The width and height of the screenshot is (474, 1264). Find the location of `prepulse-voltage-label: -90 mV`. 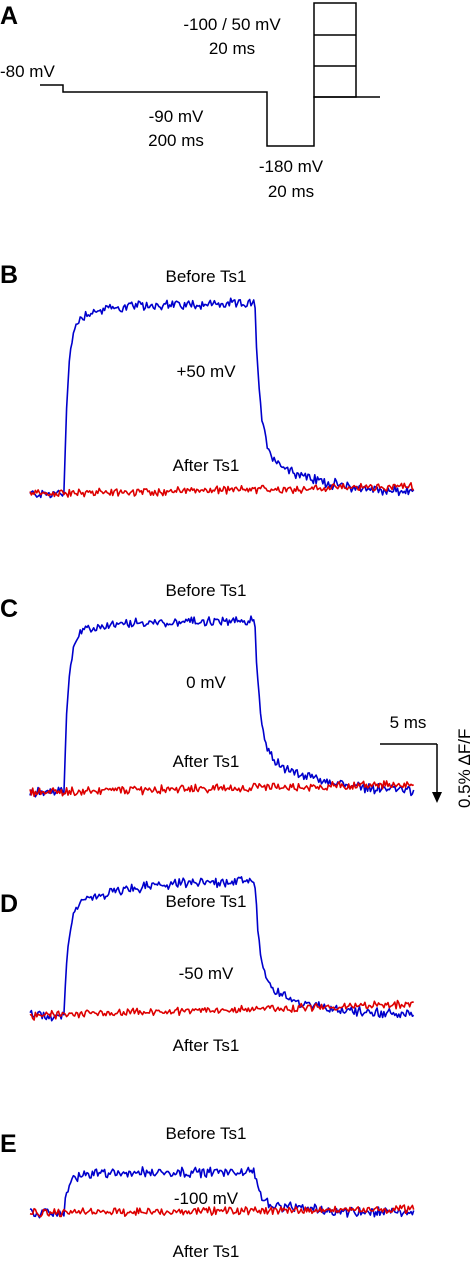

prepulse-voltage-label: -90 mV is located at coordinates (176, 116).